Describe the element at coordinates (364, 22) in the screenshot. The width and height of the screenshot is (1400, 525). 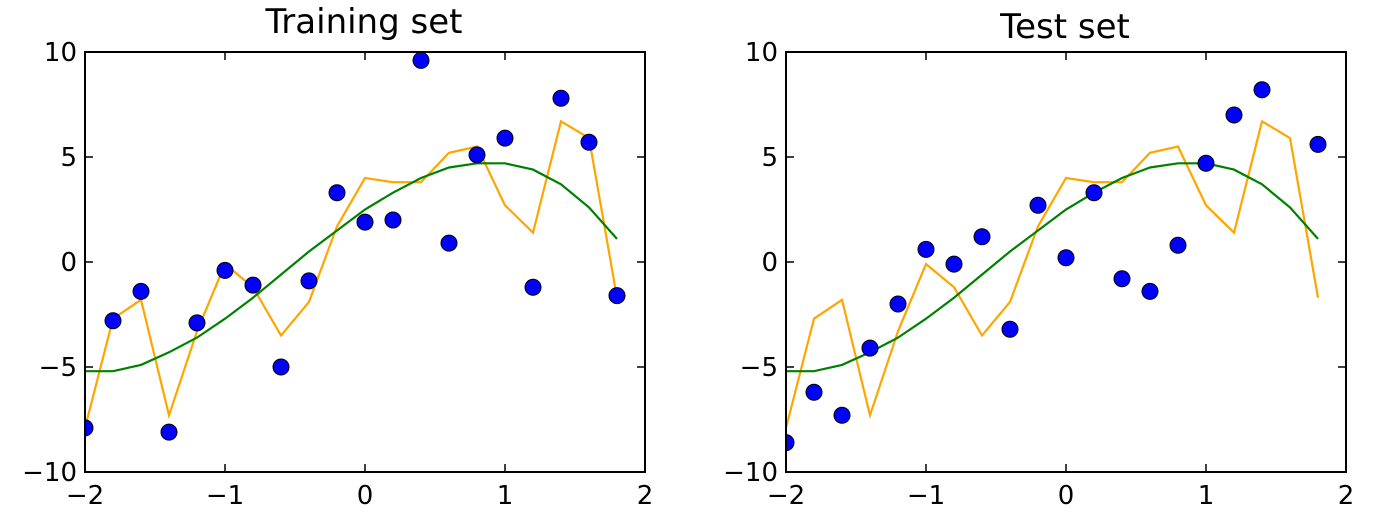
I see `chart-title: Training set` at that location.